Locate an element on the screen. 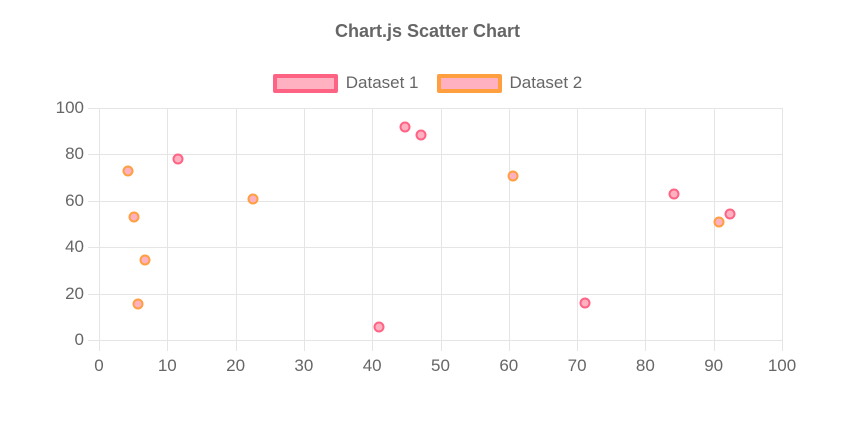 Image resolution: width=855 pixels, height=435 pixels. legend-label: Dataset 2 is located at coordinates (546, 82).